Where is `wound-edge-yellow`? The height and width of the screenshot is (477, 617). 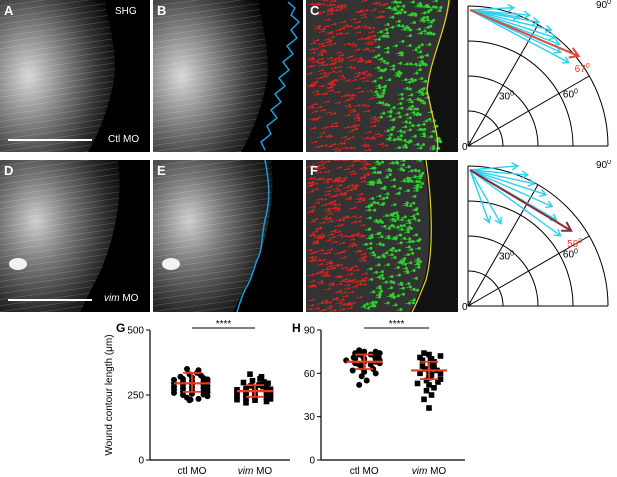 wound-edge-yellow is located at coordinates (421, 236).